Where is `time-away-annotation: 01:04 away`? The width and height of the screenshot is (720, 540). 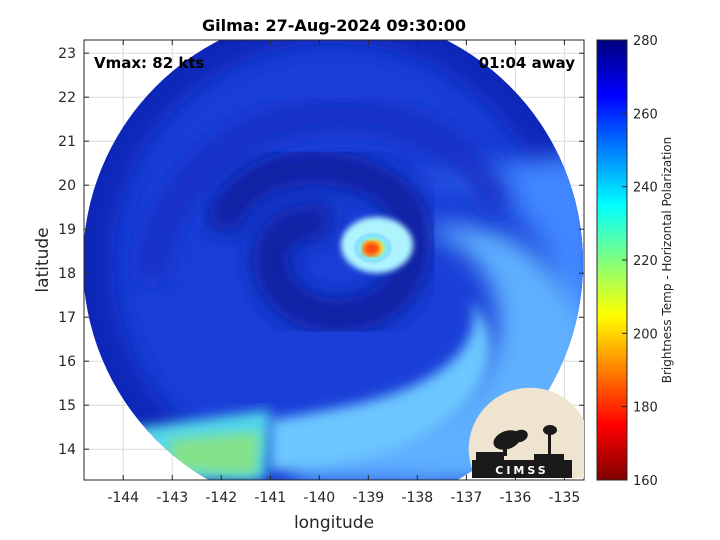
time-away-annotation: 01:04 away is located at coordinates (527, 63).